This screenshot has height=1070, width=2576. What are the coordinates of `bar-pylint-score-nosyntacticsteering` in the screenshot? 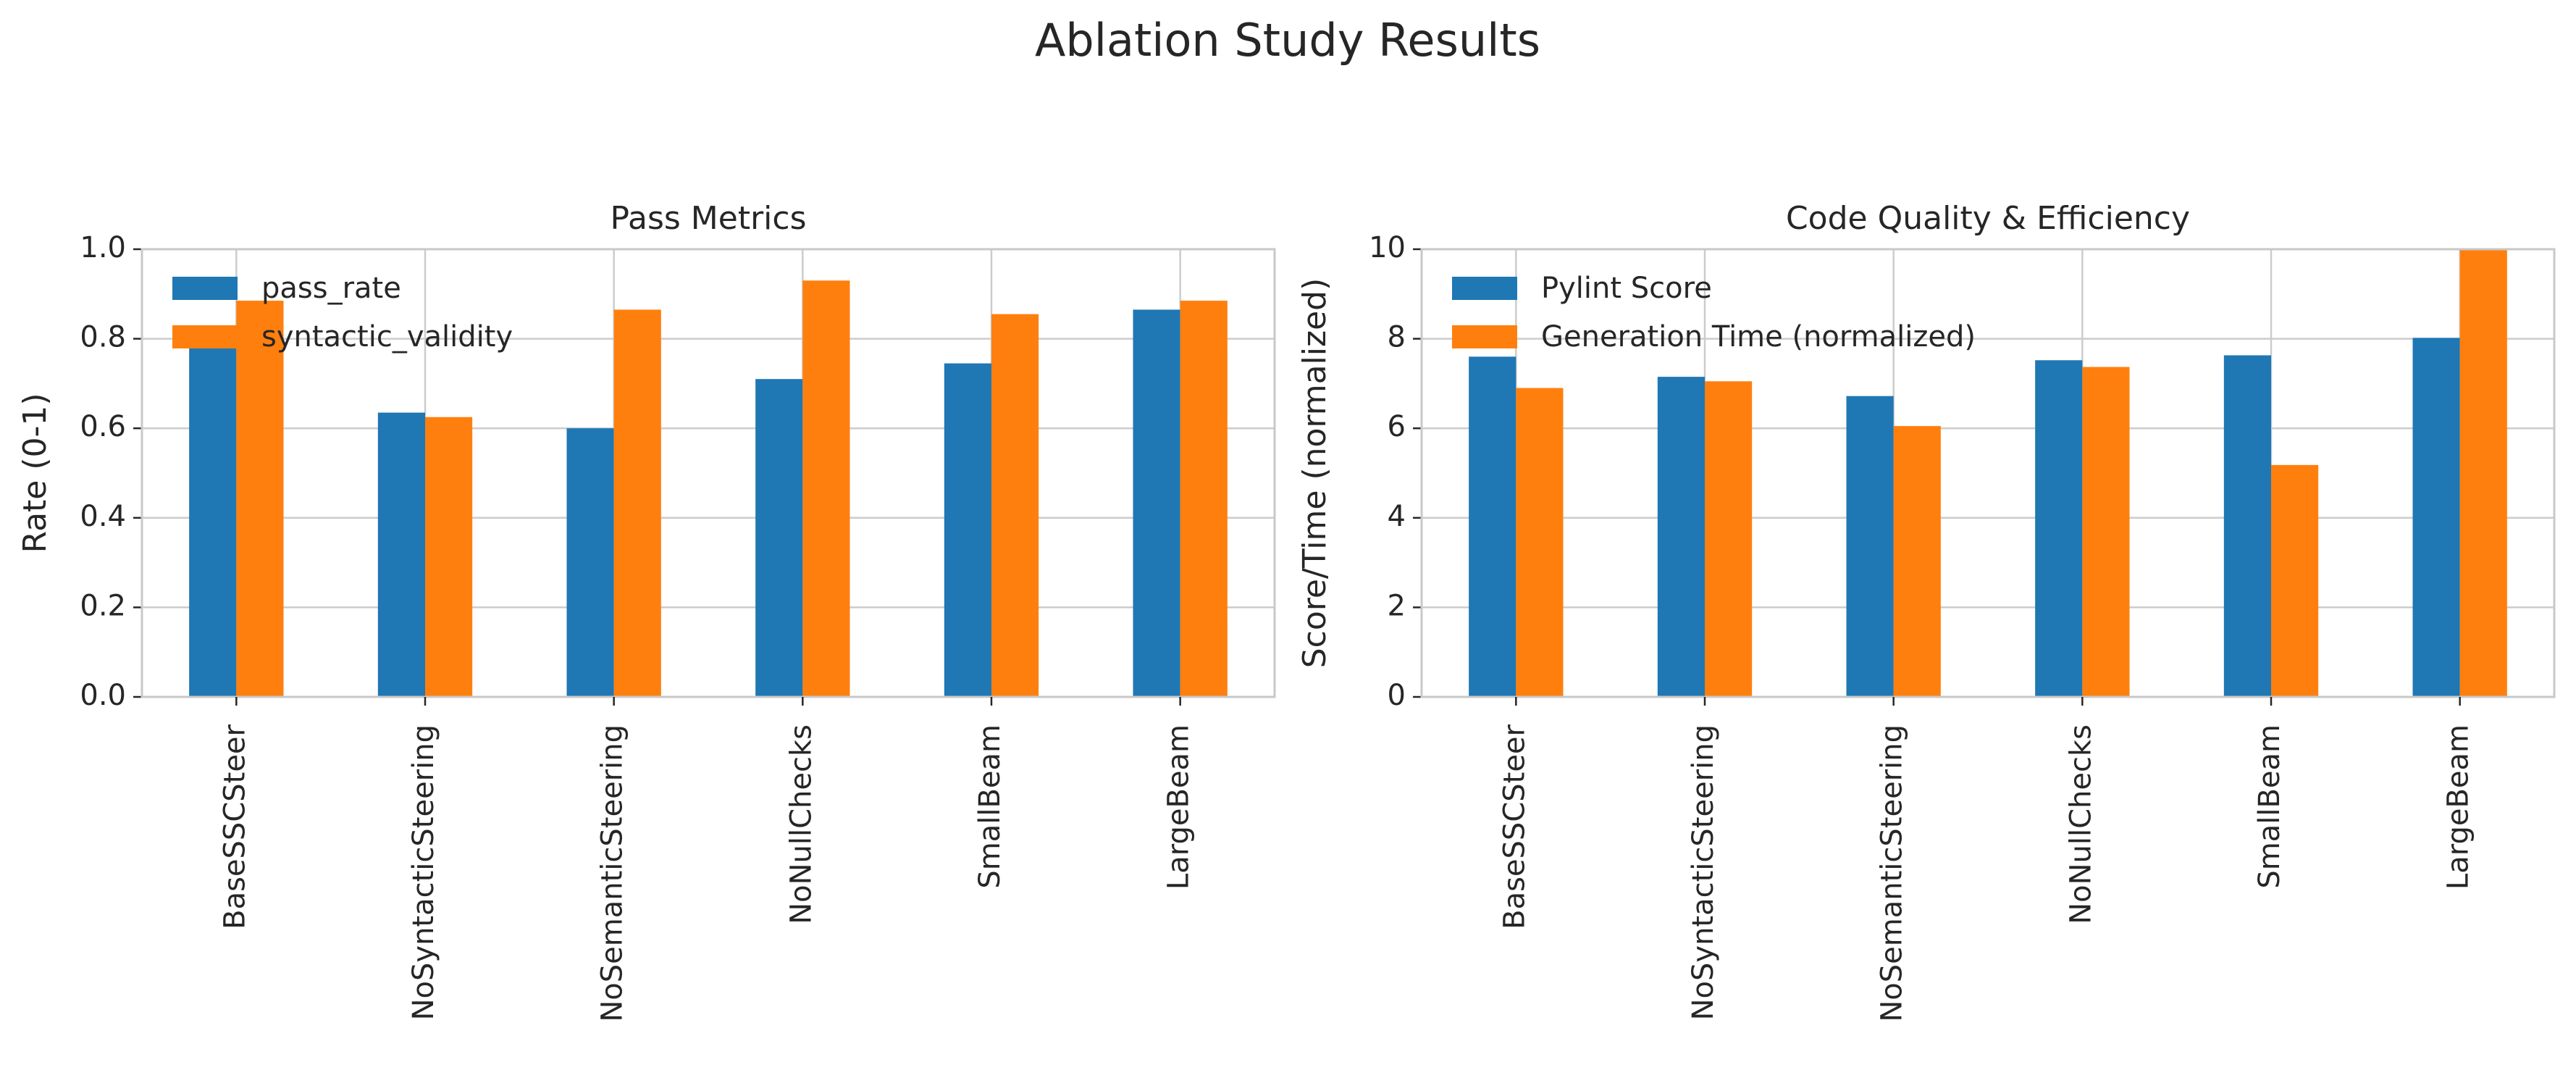 It's located at (1681, 537).